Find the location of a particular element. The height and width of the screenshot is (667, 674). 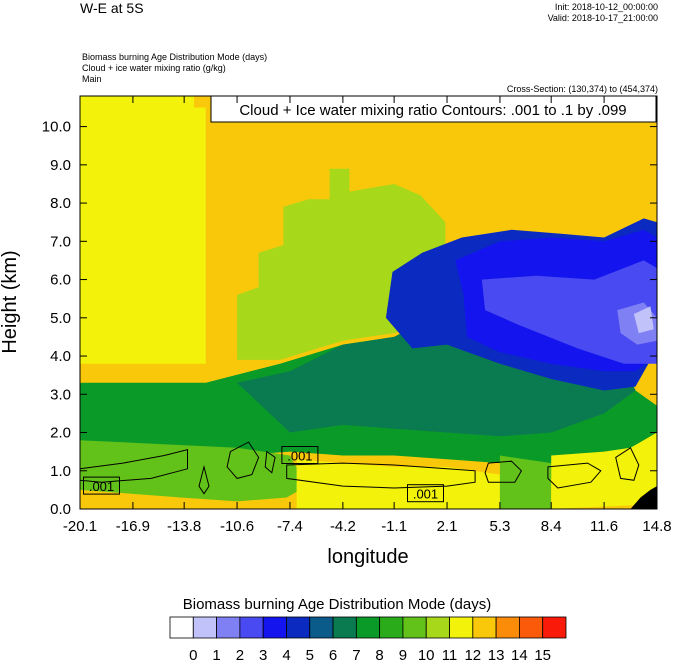

contour-labels: .001 .001 .001 is located at coordinates (263, 474).